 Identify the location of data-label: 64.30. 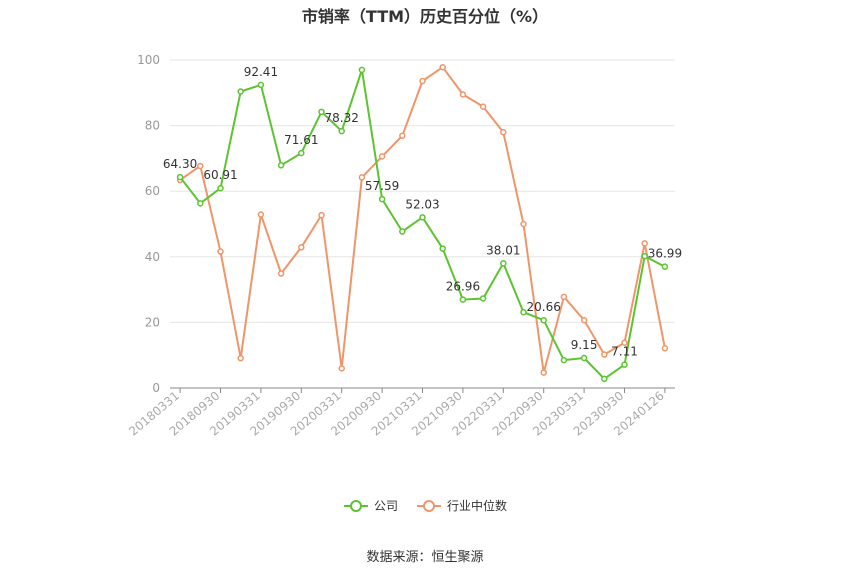
(180, 164).